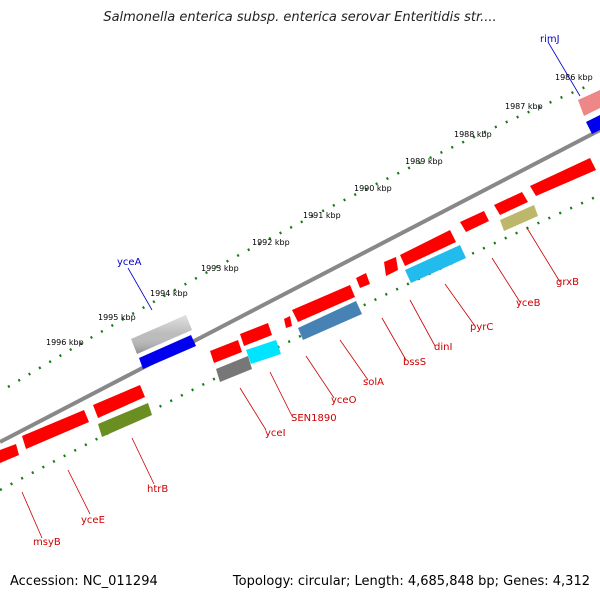 The image size is (600, 600). I want to click on feature-htrB-red, so click(119, 401).